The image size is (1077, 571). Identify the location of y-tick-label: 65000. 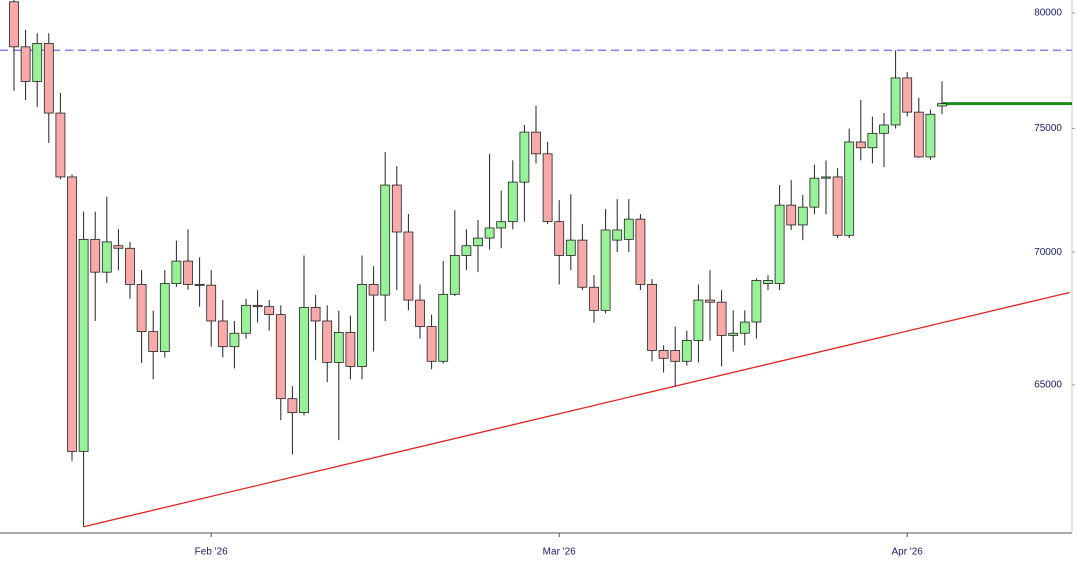
(1048, 384).